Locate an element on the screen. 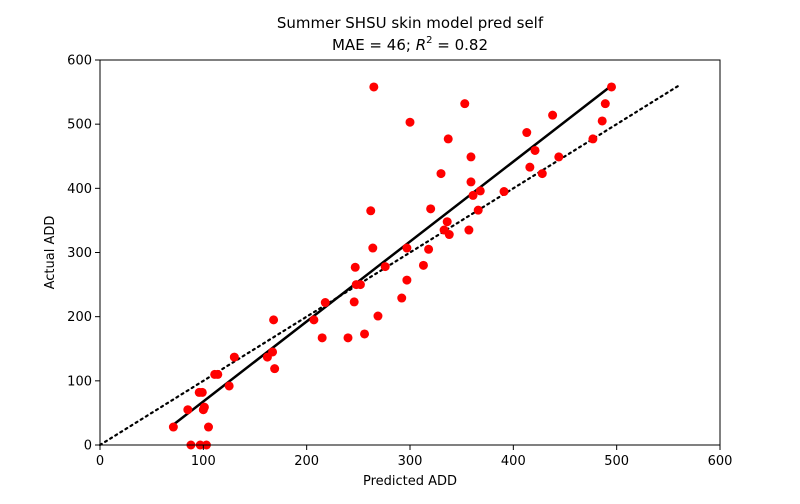 The height and width of the screenshot is (504, 800). x-tick-label: 200 is located at coordinates (306, 461).